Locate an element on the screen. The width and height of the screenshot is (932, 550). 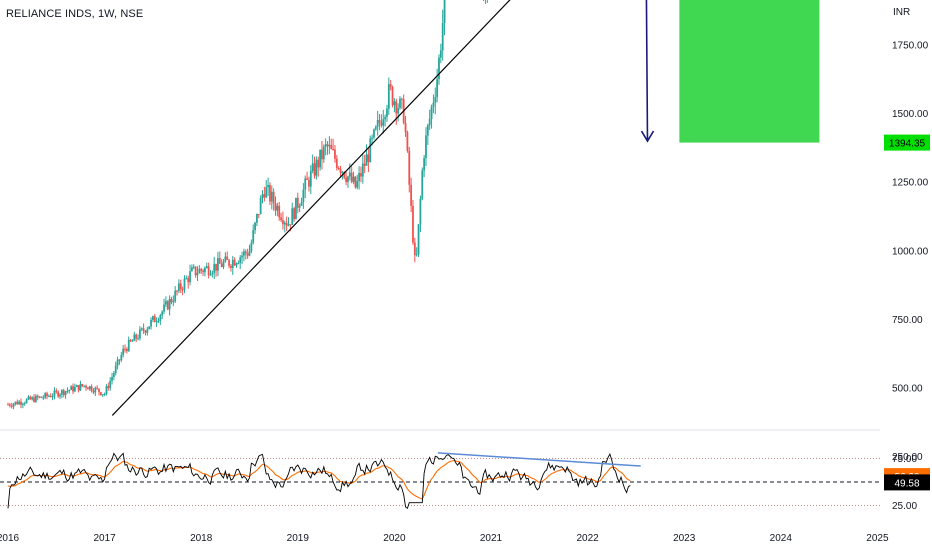
x-tick-label: 2016 is located at coordinates (10, 538).